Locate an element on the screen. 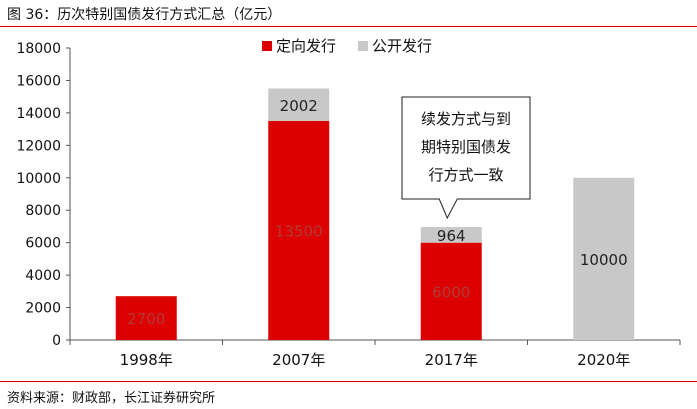 This screenshot has width=697, height=409. y-tick-label: 0 is located at coordinates (56, 341).